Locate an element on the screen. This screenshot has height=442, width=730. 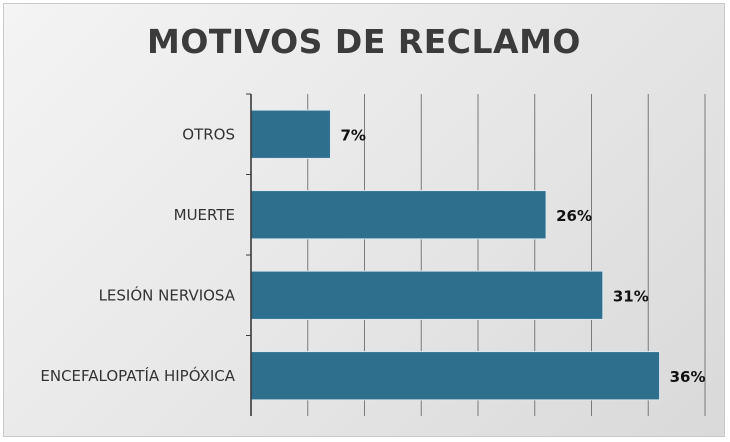
category-label: MUERTE is located at coordinates (204, 215).